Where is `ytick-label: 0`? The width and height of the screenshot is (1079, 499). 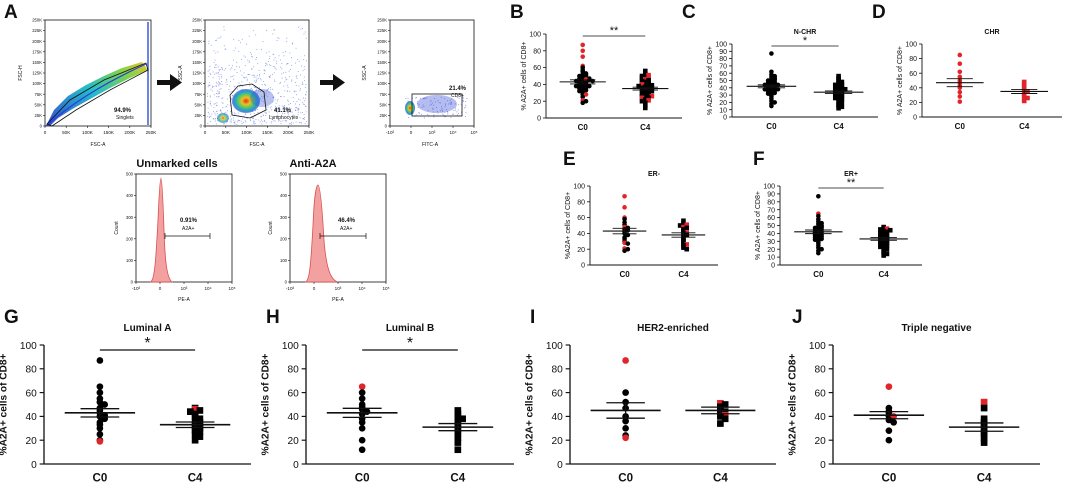 ytick-label: 0 is located at coordinates (201, 126).